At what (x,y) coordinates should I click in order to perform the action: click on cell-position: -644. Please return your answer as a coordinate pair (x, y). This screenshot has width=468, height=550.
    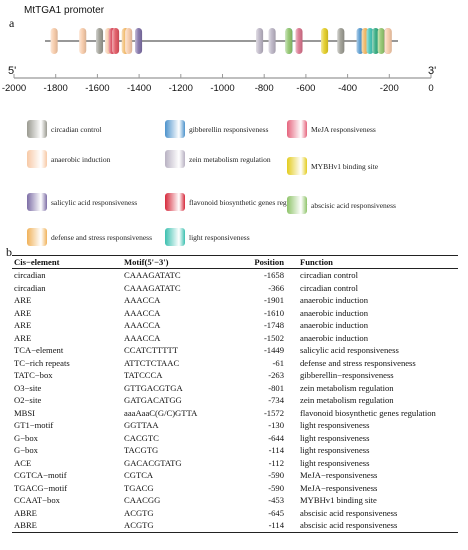
    Looking at the image, I should click on (276, 437).